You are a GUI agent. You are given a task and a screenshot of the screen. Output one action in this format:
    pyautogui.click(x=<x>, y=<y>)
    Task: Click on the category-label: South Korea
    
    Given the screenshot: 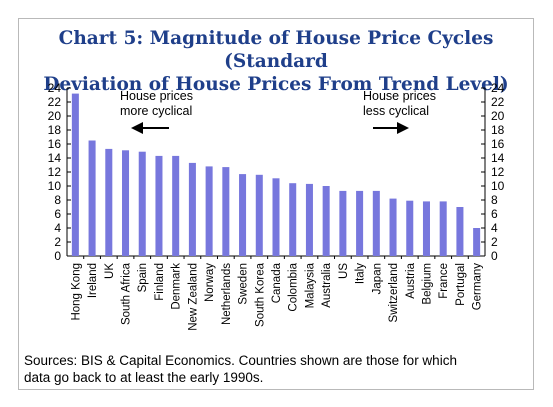 What is the action you would take?
    pyautogui.click(x=260, y=294)
    